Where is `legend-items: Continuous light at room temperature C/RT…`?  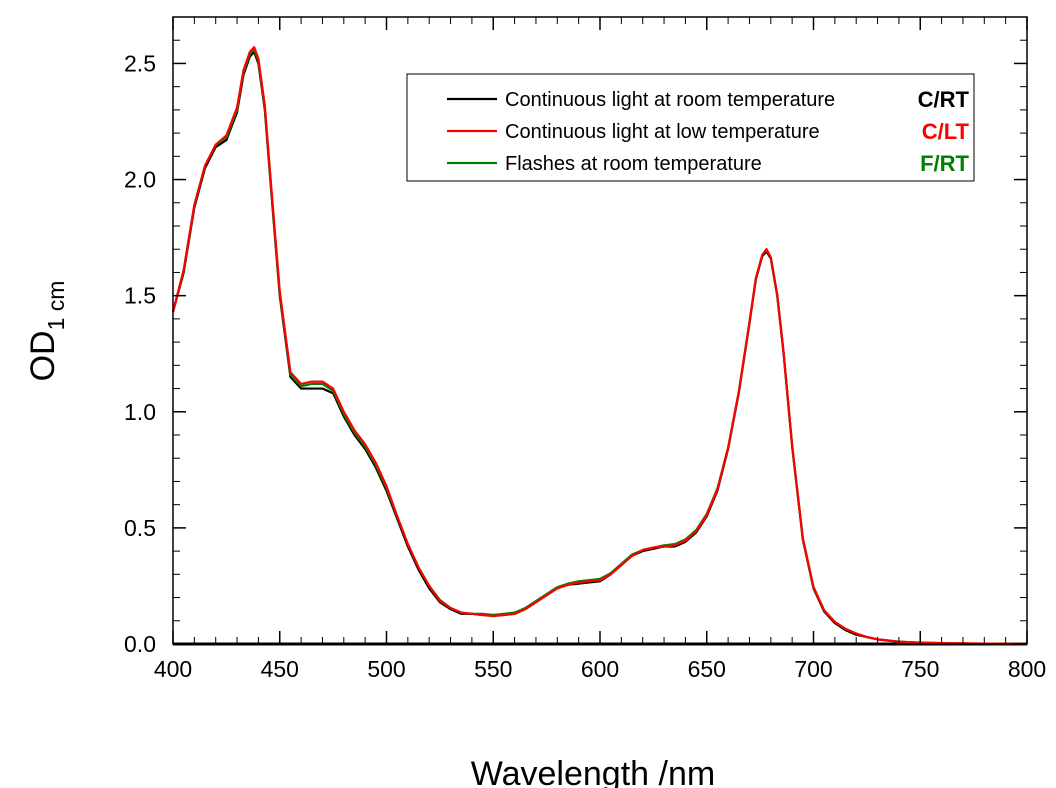 legend-items: Continuous light at room temperature C/RT… is located at coordinates (708, 131).